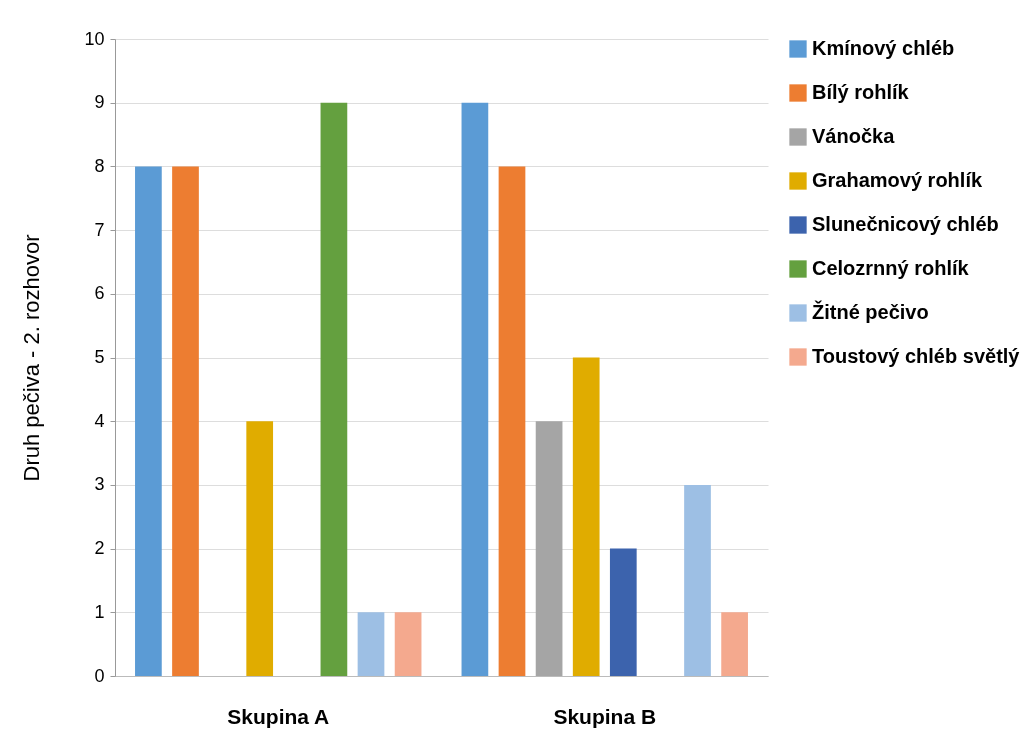 The image size is (1035, 747). What do you see at coordinates (99, 420) in the screenshot?
I see `y-tick-label: 4` at bounding box center [99, 420].